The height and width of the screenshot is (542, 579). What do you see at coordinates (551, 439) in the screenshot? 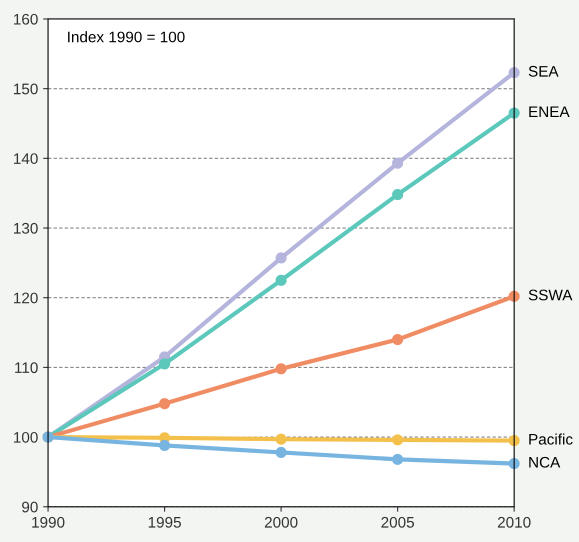
I see `series-label: Pacific` at bounding box center [551, 439].